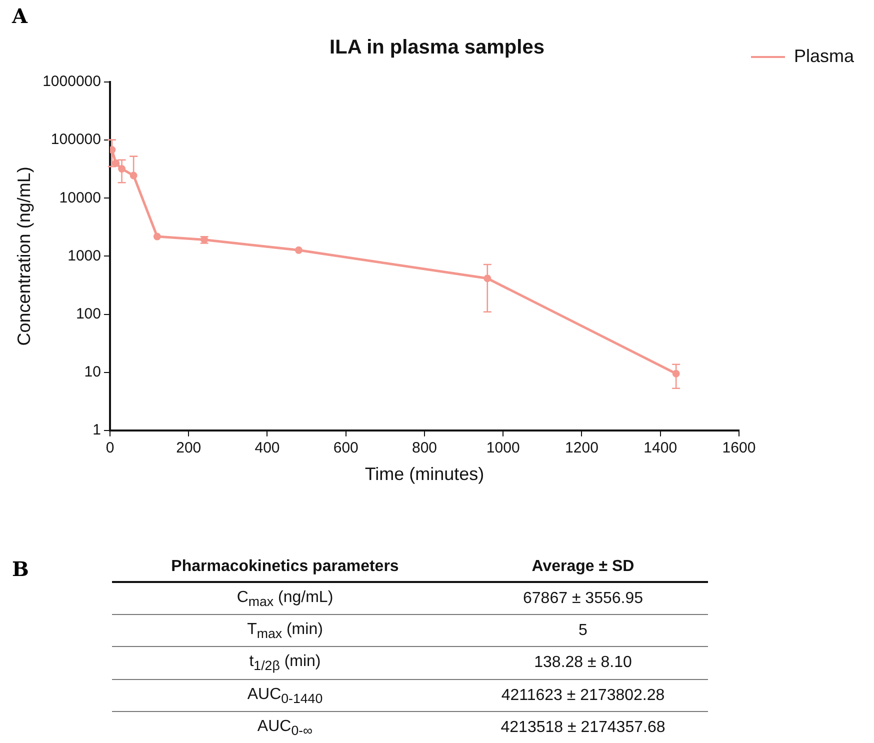  Describe the element at coordinates (88, 313) in the screenshot. I see `y-tick-label: 100` at that location.